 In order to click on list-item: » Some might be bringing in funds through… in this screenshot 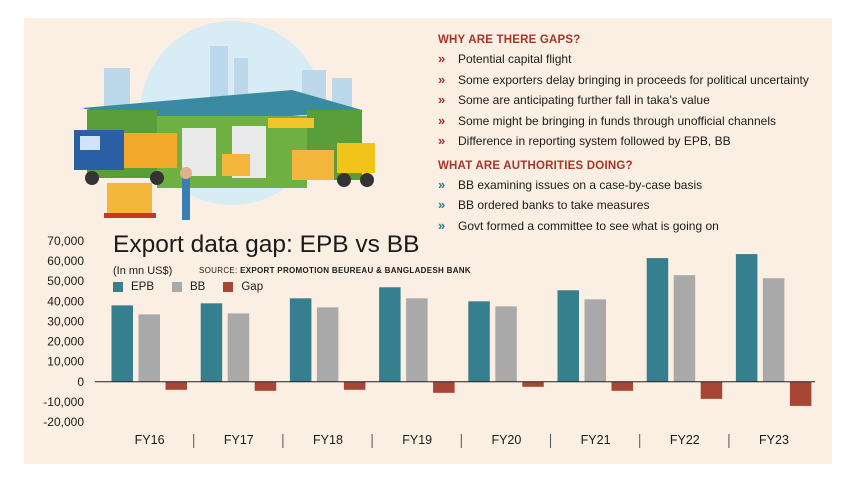, I will do `click(607, 120)`.